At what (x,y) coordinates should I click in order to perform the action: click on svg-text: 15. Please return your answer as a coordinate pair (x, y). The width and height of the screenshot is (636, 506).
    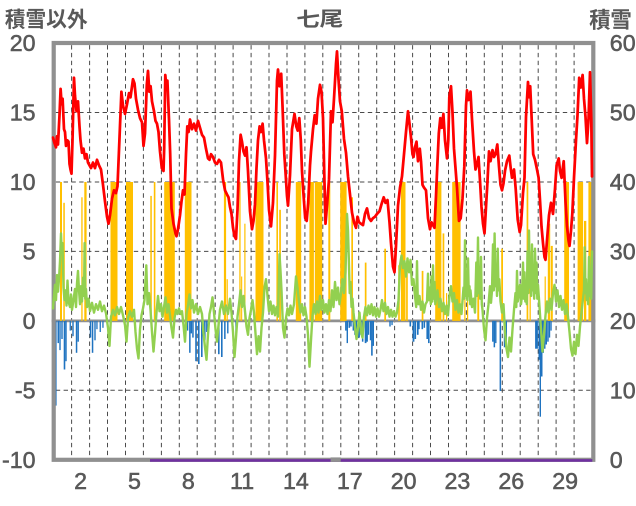
    Looking at the image, I should click on (23, 113).